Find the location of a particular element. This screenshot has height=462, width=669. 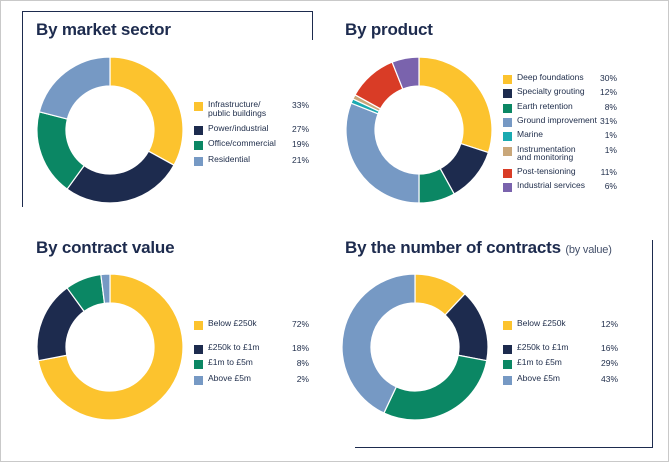

legend-label: £1m to £5m is located at coordinates (230, 362).